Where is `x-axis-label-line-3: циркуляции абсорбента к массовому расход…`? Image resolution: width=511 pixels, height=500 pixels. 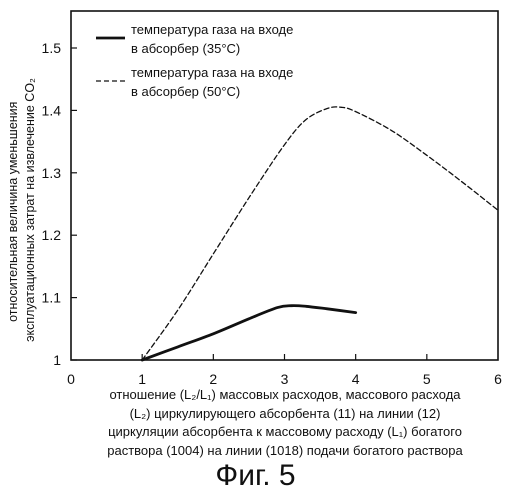
x-axis-label-line-3: циркуляции абсорбента к массовому расход… is located at coordinates (285, 432).